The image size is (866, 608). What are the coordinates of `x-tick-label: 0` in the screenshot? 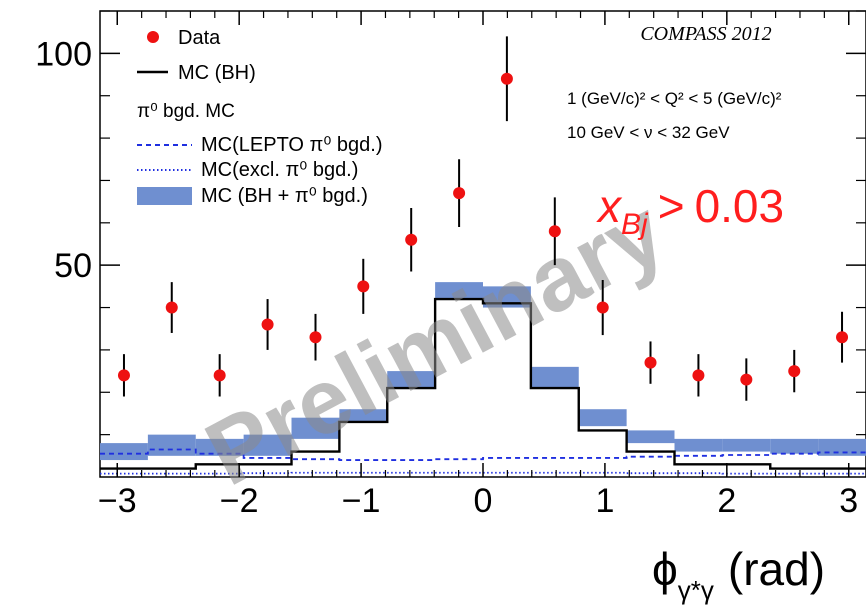 It's located at (483, 501).